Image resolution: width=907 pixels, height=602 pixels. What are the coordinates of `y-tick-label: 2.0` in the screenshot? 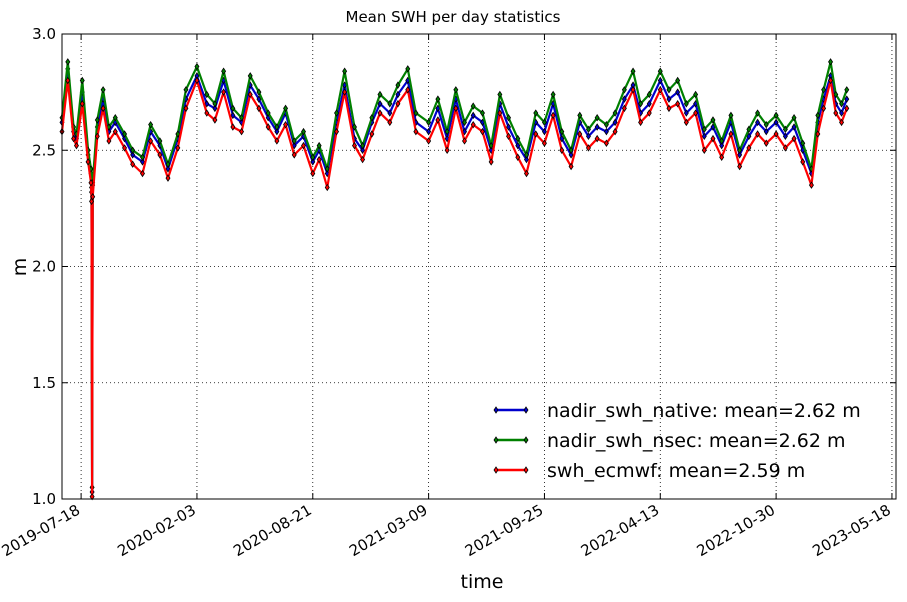 It's located at (44, 267).